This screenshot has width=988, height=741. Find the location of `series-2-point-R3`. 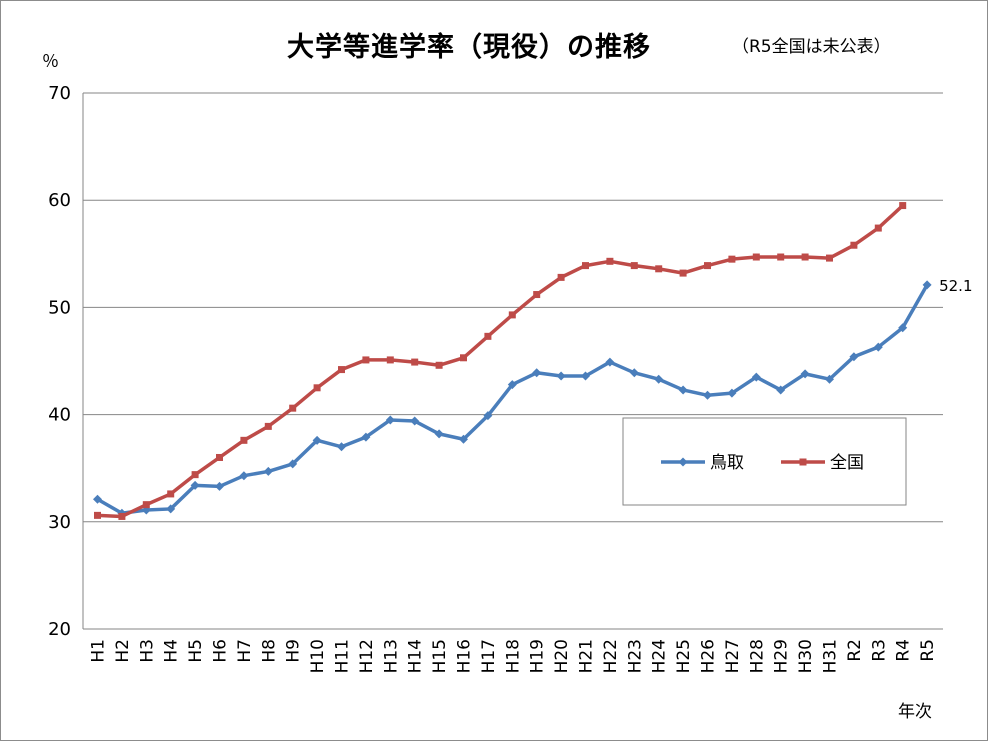

series-2-point-R3 is located at coordinates (878, 228).